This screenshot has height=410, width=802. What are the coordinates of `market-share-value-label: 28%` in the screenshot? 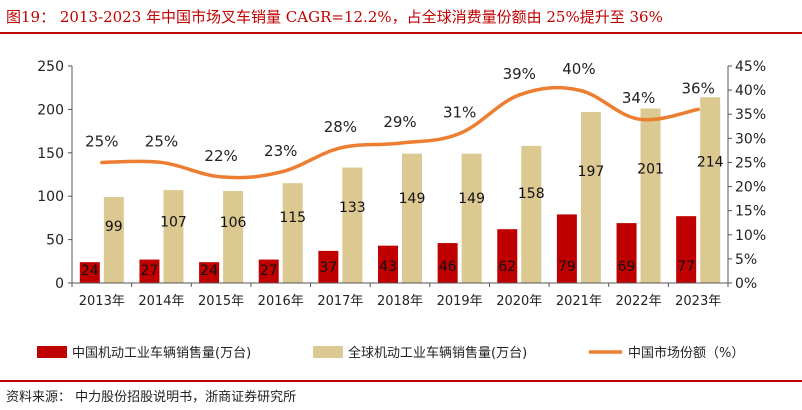 It's located at (340, 127).